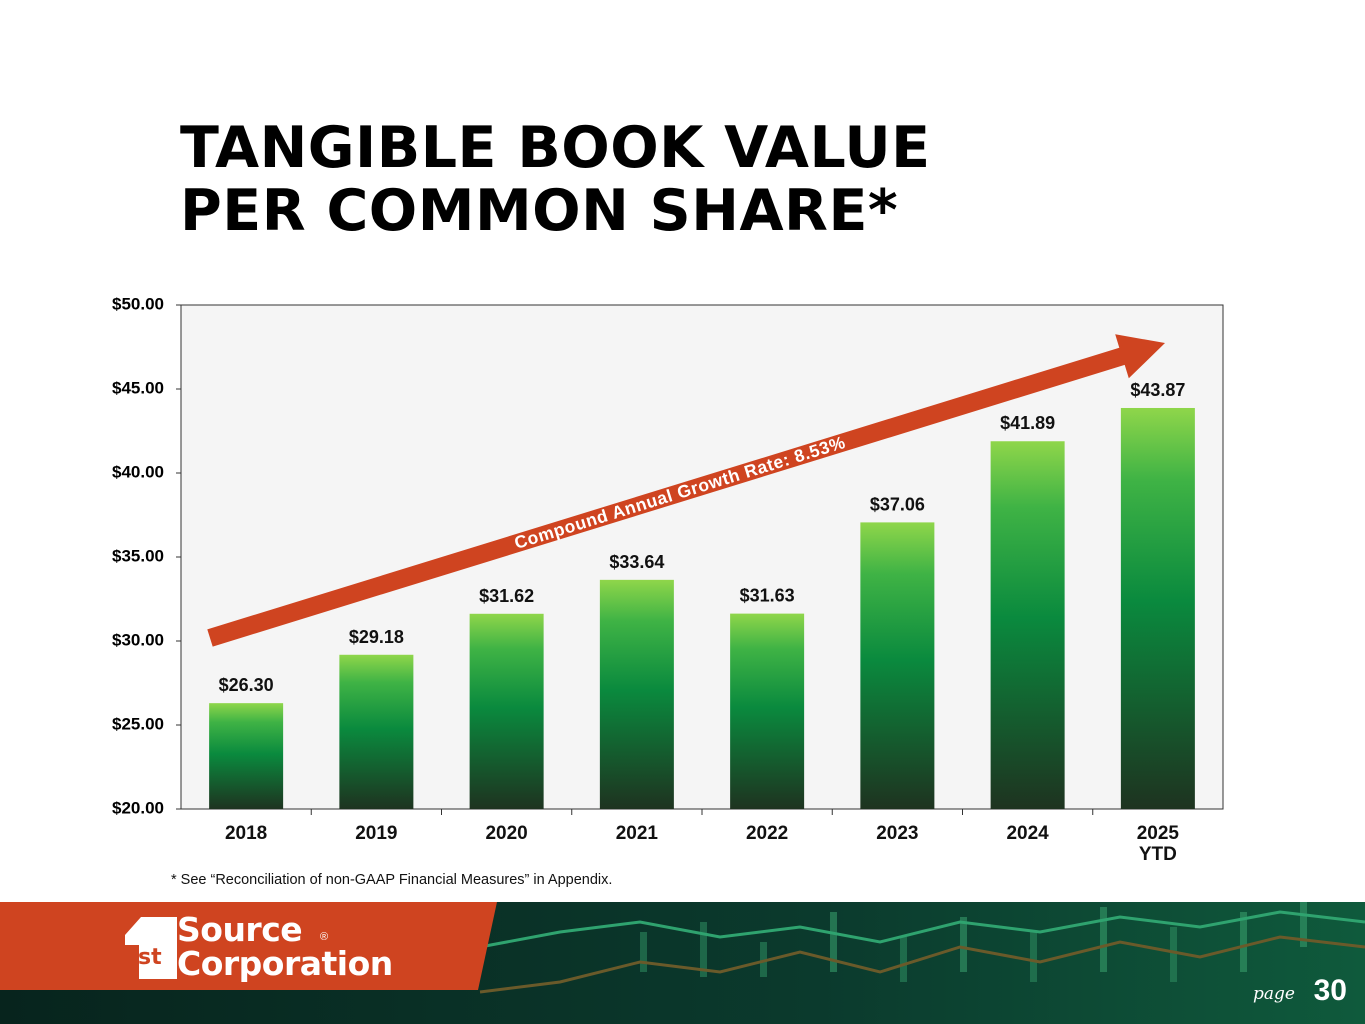 Image resolution: width=1365 pixels, height=1024 pixels. What do you see at coordinates (285, 963) in the screenshot?
I see `logo-line-2: Corporation` at bounding box center [285, 963].